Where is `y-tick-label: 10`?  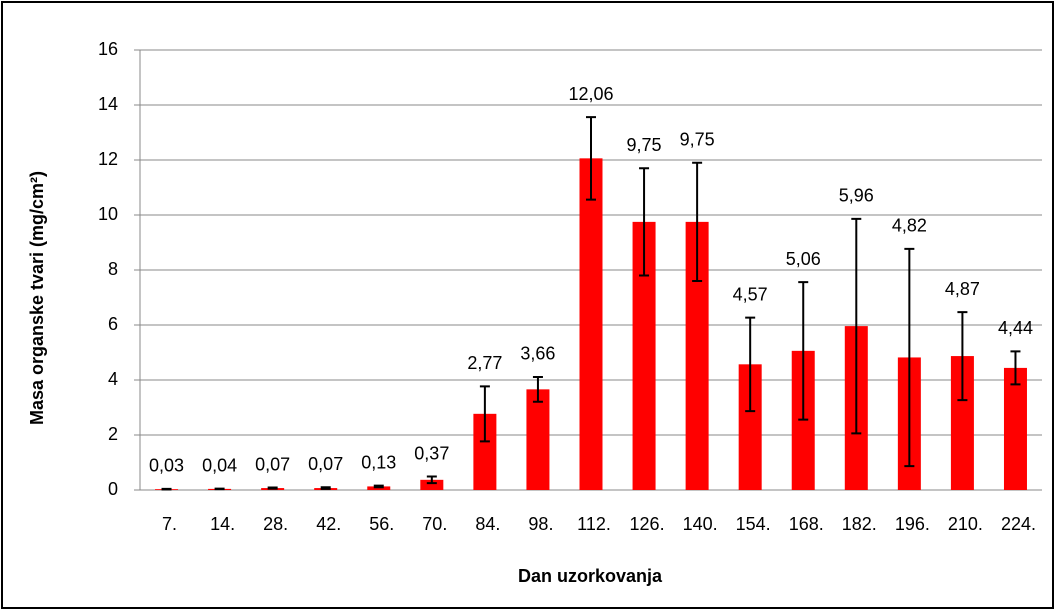
y-tick-label: 10 is located at coordinates (108, 214).